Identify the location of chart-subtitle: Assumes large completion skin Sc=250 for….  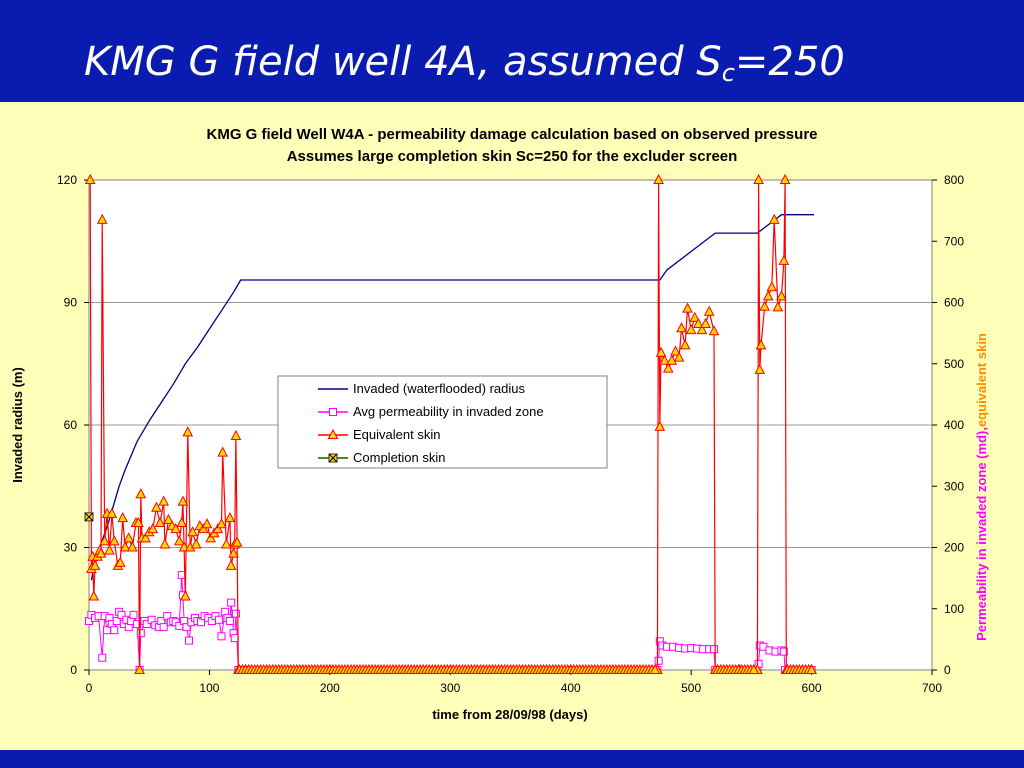
(512, 156).